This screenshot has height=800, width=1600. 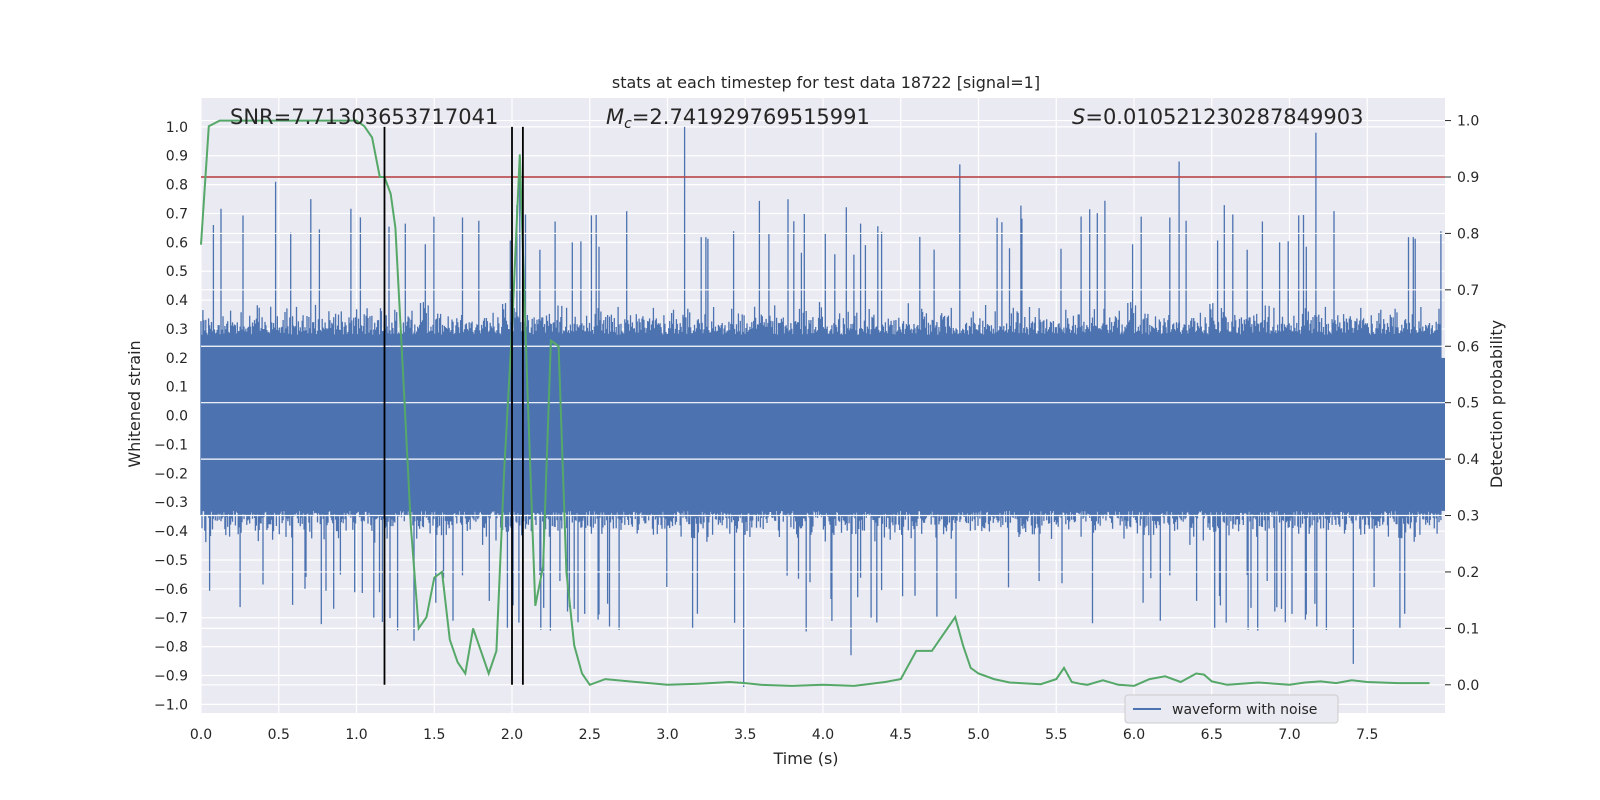 What do you see at coordinates (1468, 517) in the screenshot?
I see `y-tick-label-right: 0.3` at bounding box center [1468, 517].